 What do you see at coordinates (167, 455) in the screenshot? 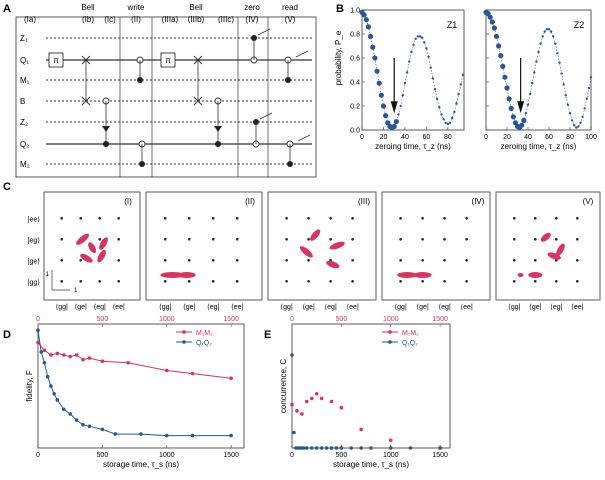
I see `x-tick-label: 1000` at bounding box center [167, 455].